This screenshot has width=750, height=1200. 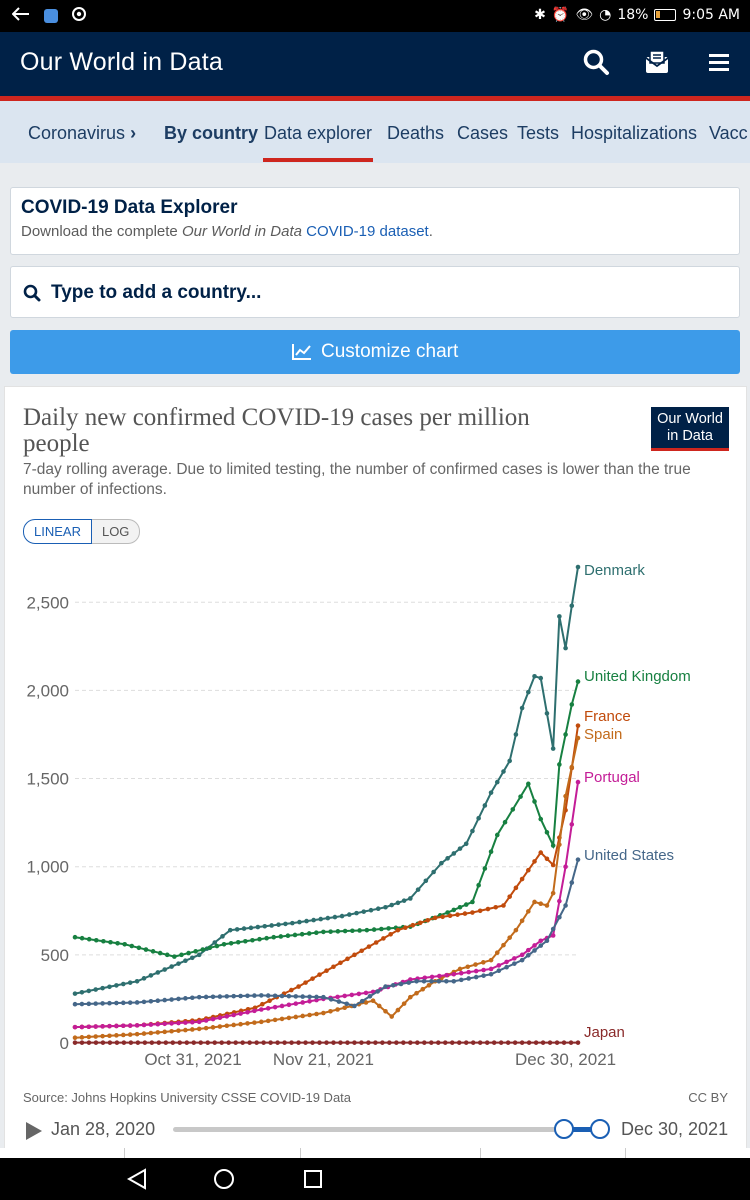 What do you see at coordinates (690, 429) in the screenshot?
I see `owid-logo: Our World in Data` at bounding box center [690, 429].